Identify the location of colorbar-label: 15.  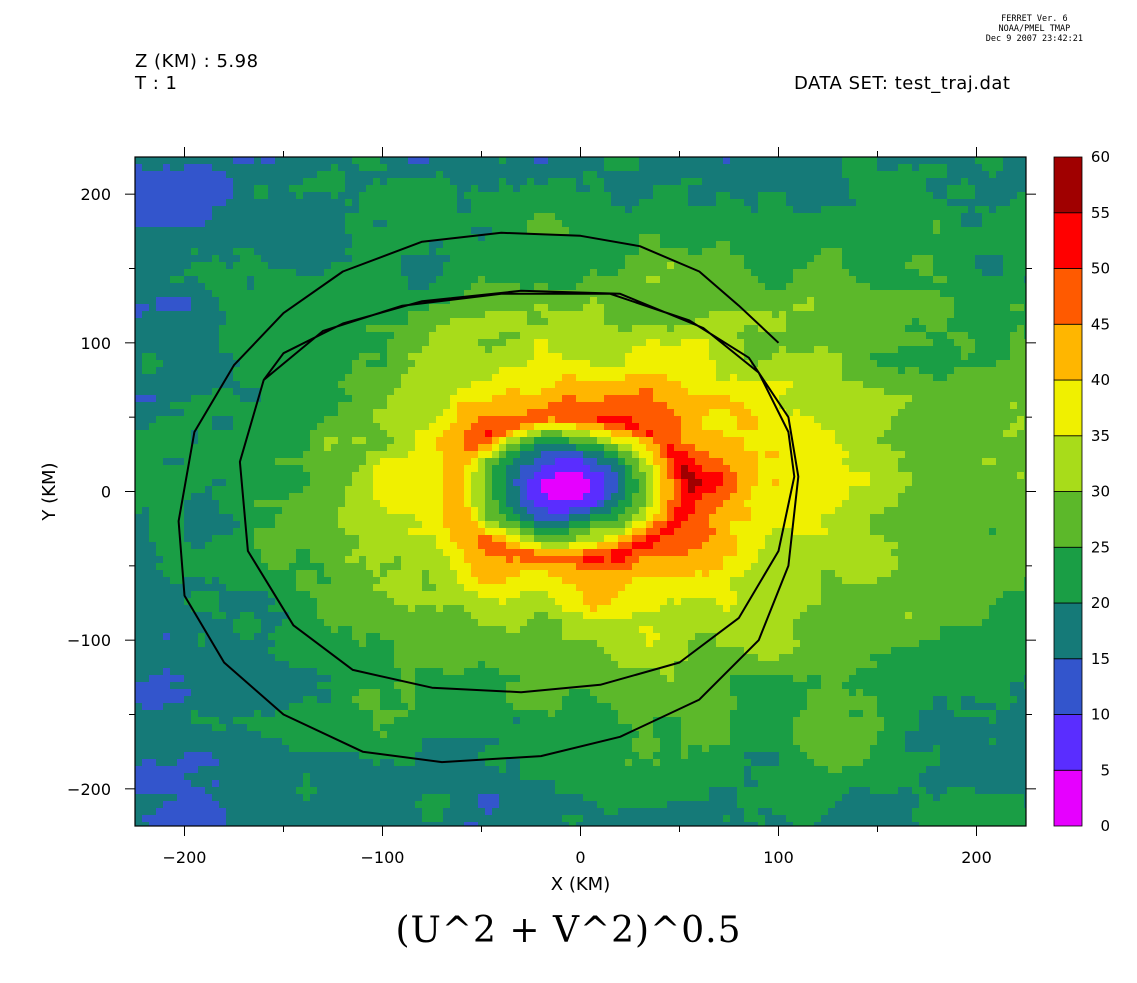
(1100, 659).